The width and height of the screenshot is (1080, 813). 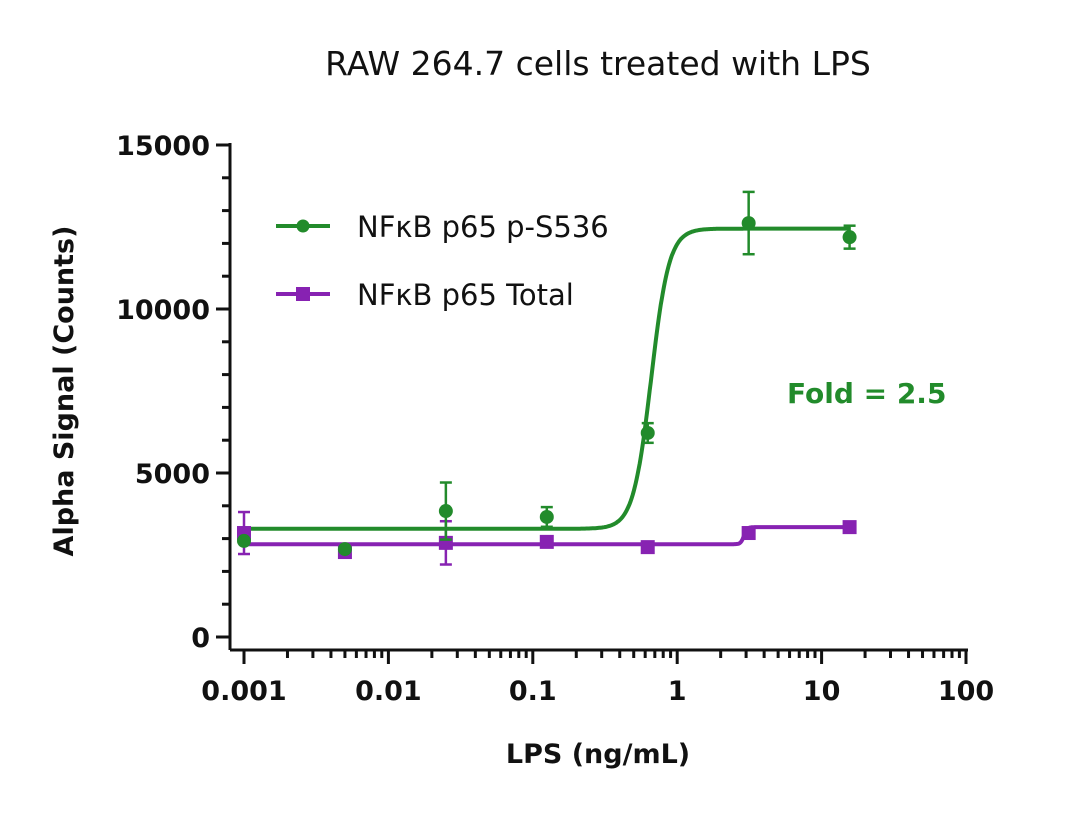 What do you see at coordinates (966, 691) in the screenshot?
I see `x-tick-label: 100` at bounding box center [966, 691].